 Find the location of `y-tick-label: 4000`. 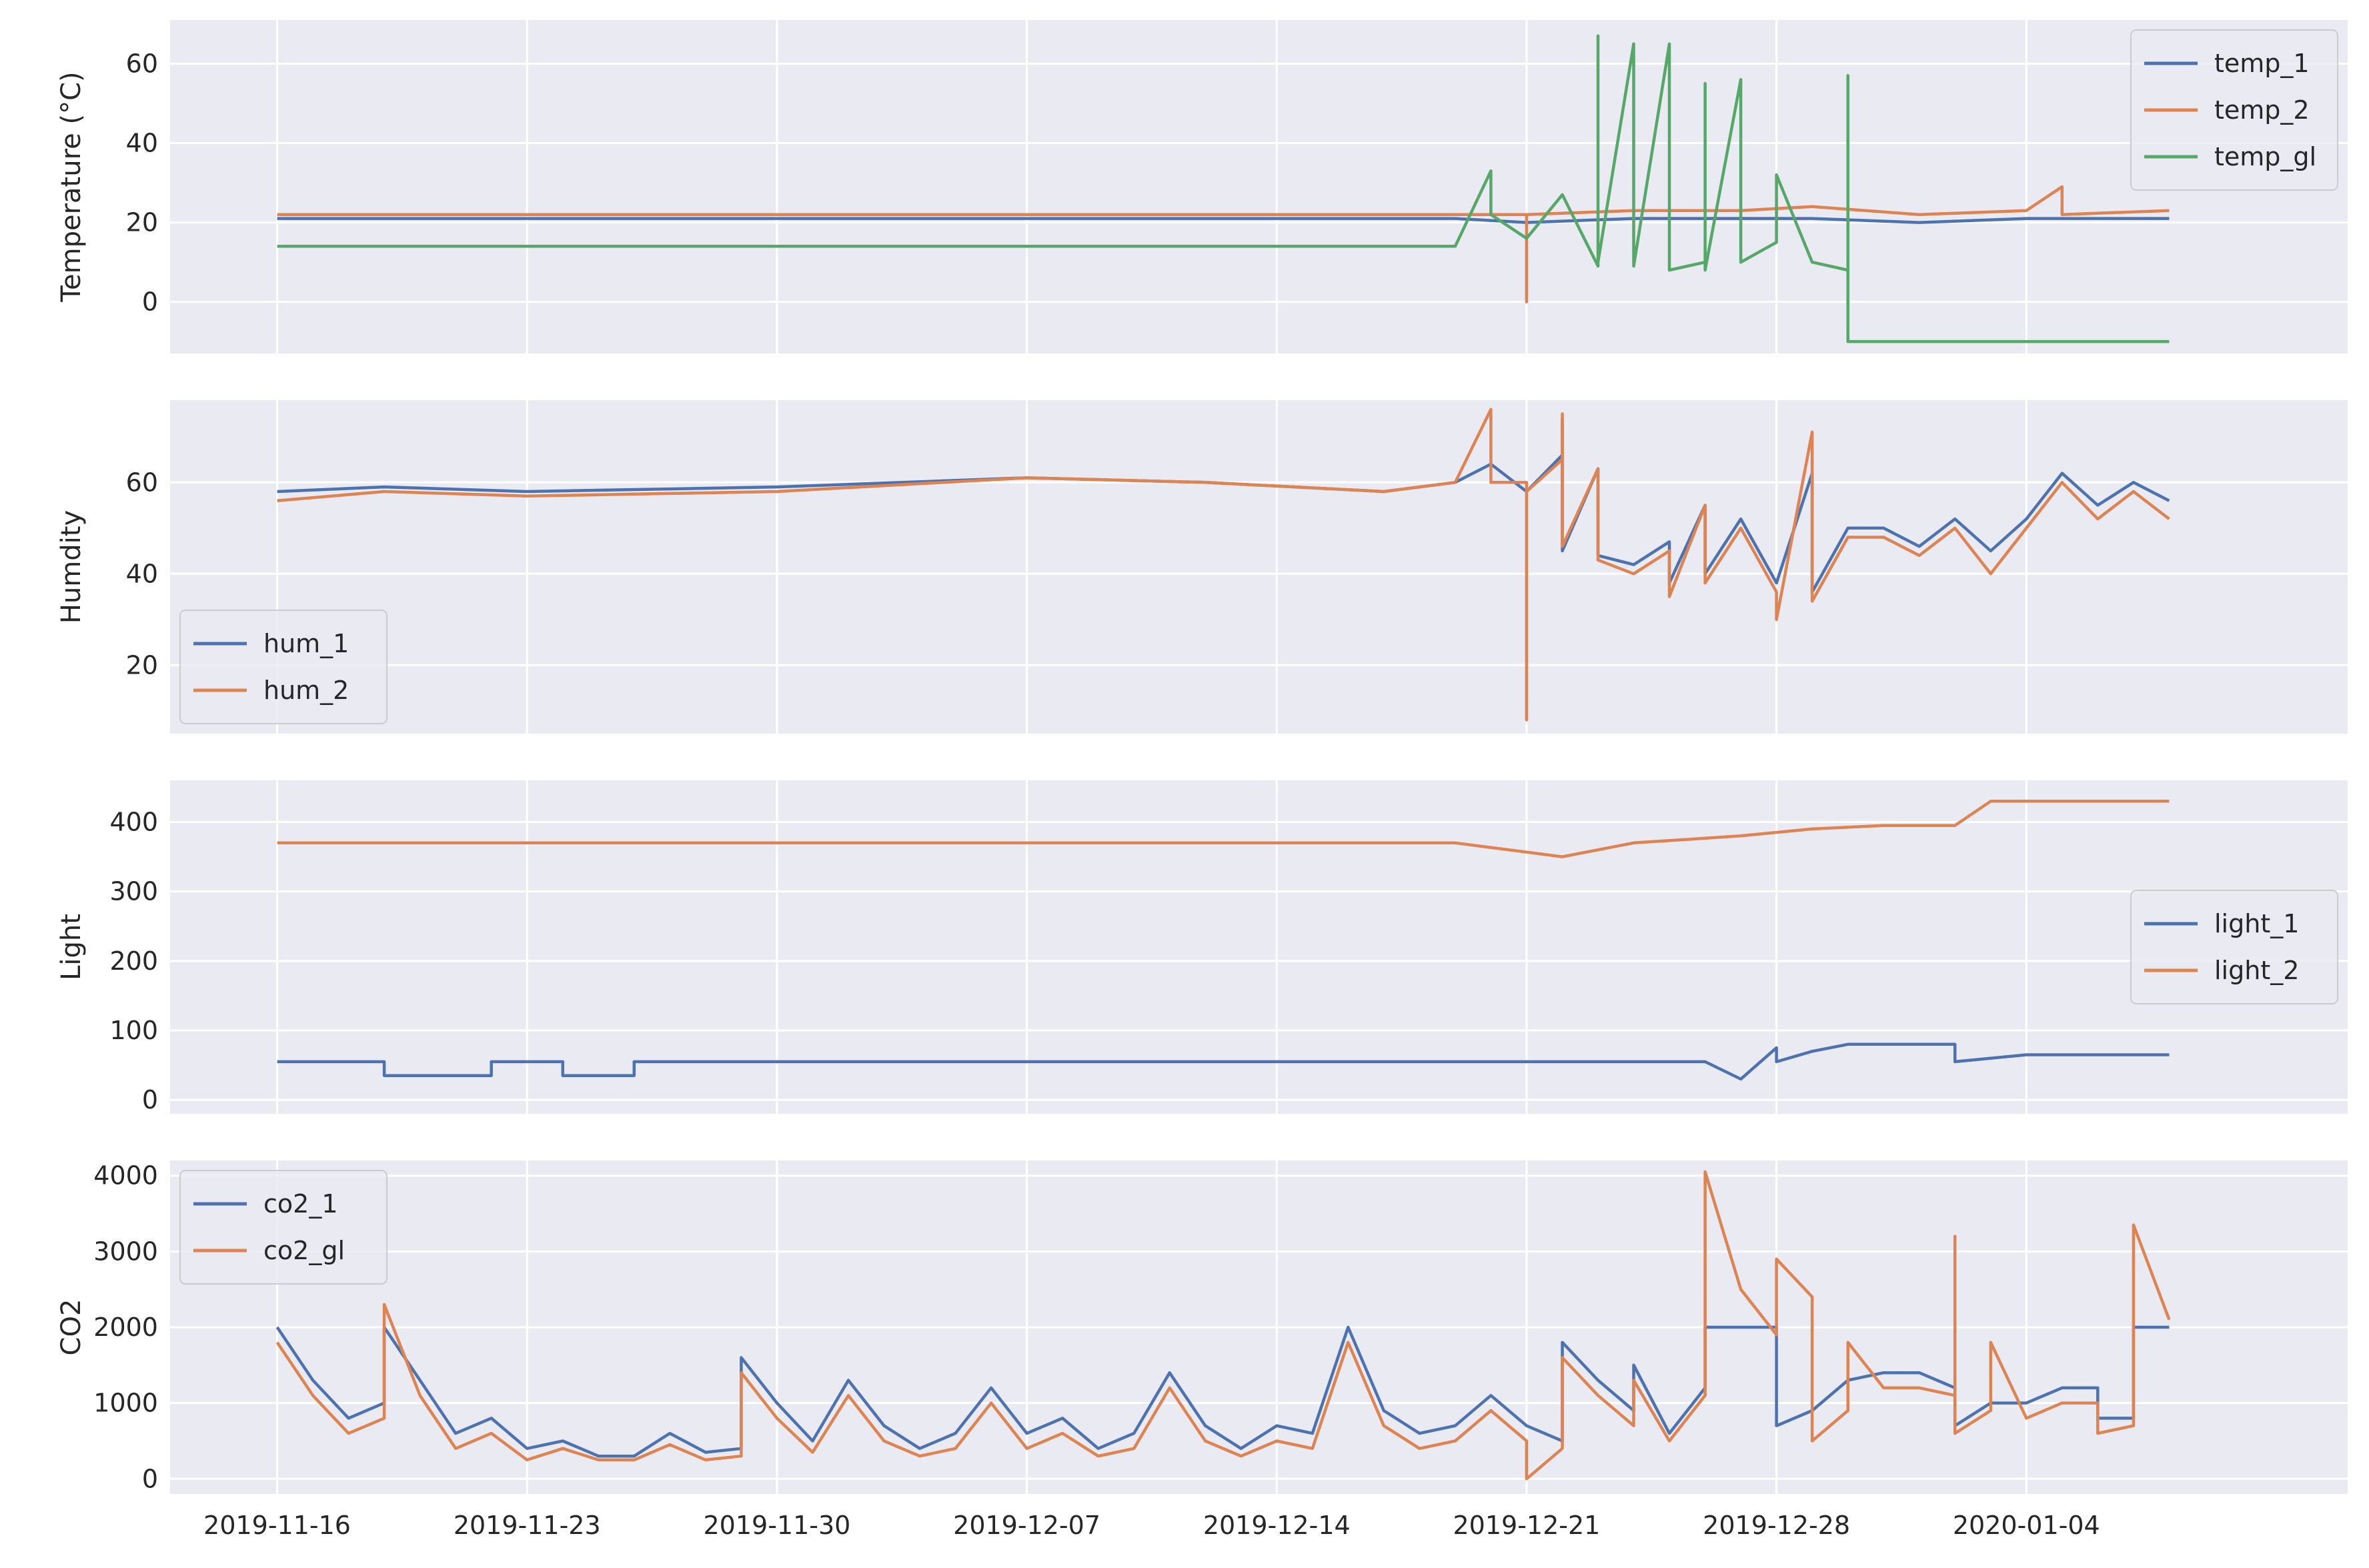

y-tick-label: 4000 is located at coordinates (125, 1176).